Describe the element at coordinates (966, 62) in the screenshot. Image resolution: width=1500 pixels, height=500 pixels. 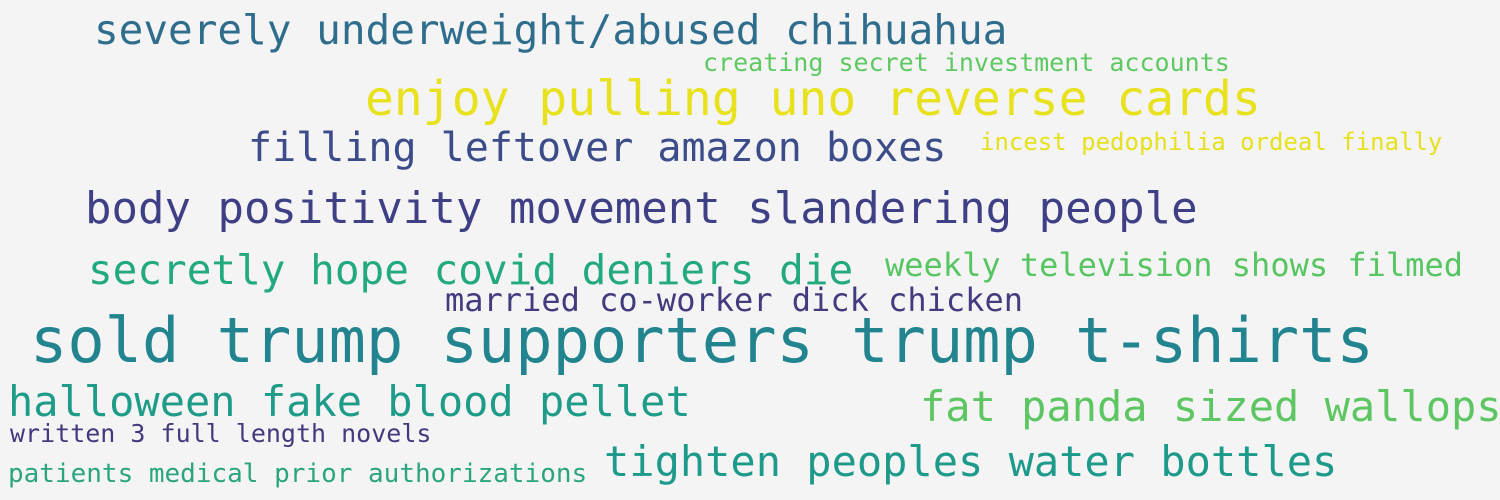
I see `phrase-1: creating secret investment accounts` at that location.